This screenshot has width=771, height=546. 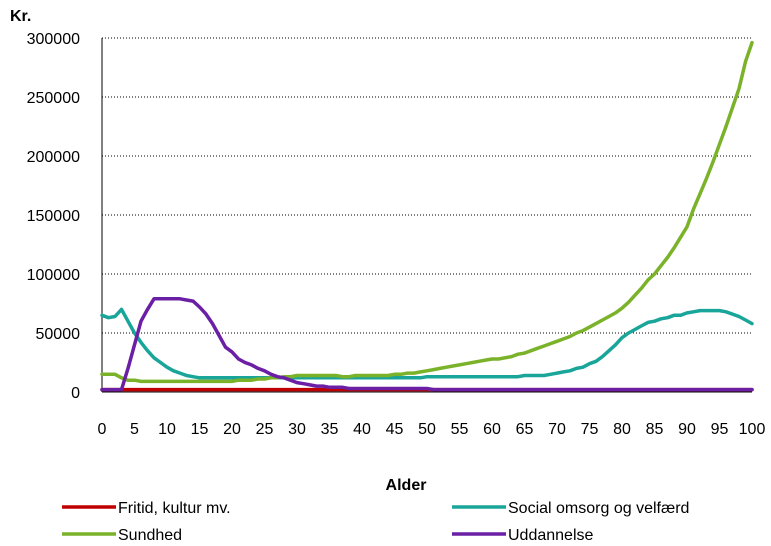 I want to click on x-tick-label: 55, so click(x=460, y=429).